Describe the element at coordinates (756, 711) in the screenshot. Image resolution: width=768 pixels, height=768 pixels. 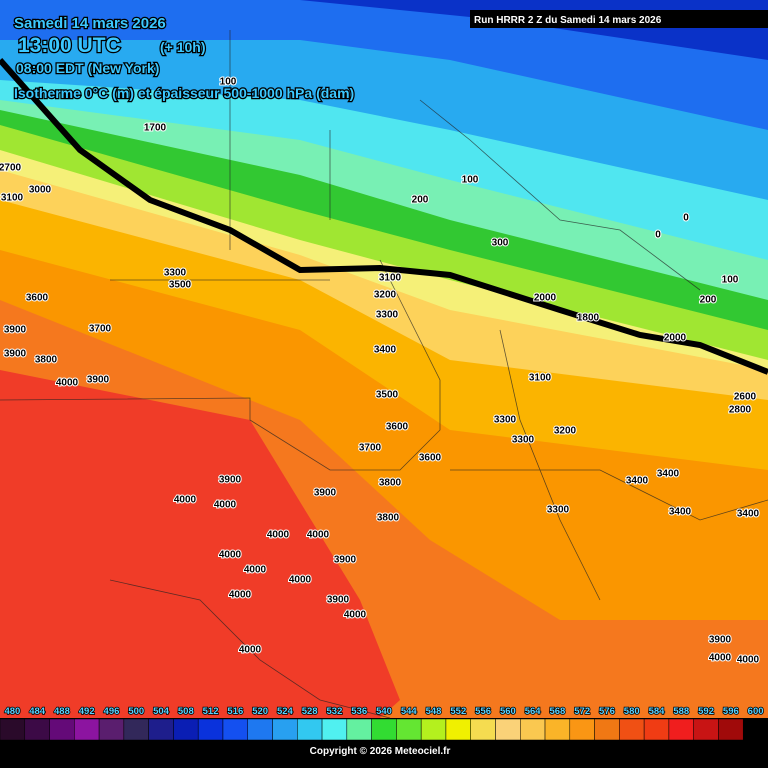
I see `legend-label: 600` at that location.